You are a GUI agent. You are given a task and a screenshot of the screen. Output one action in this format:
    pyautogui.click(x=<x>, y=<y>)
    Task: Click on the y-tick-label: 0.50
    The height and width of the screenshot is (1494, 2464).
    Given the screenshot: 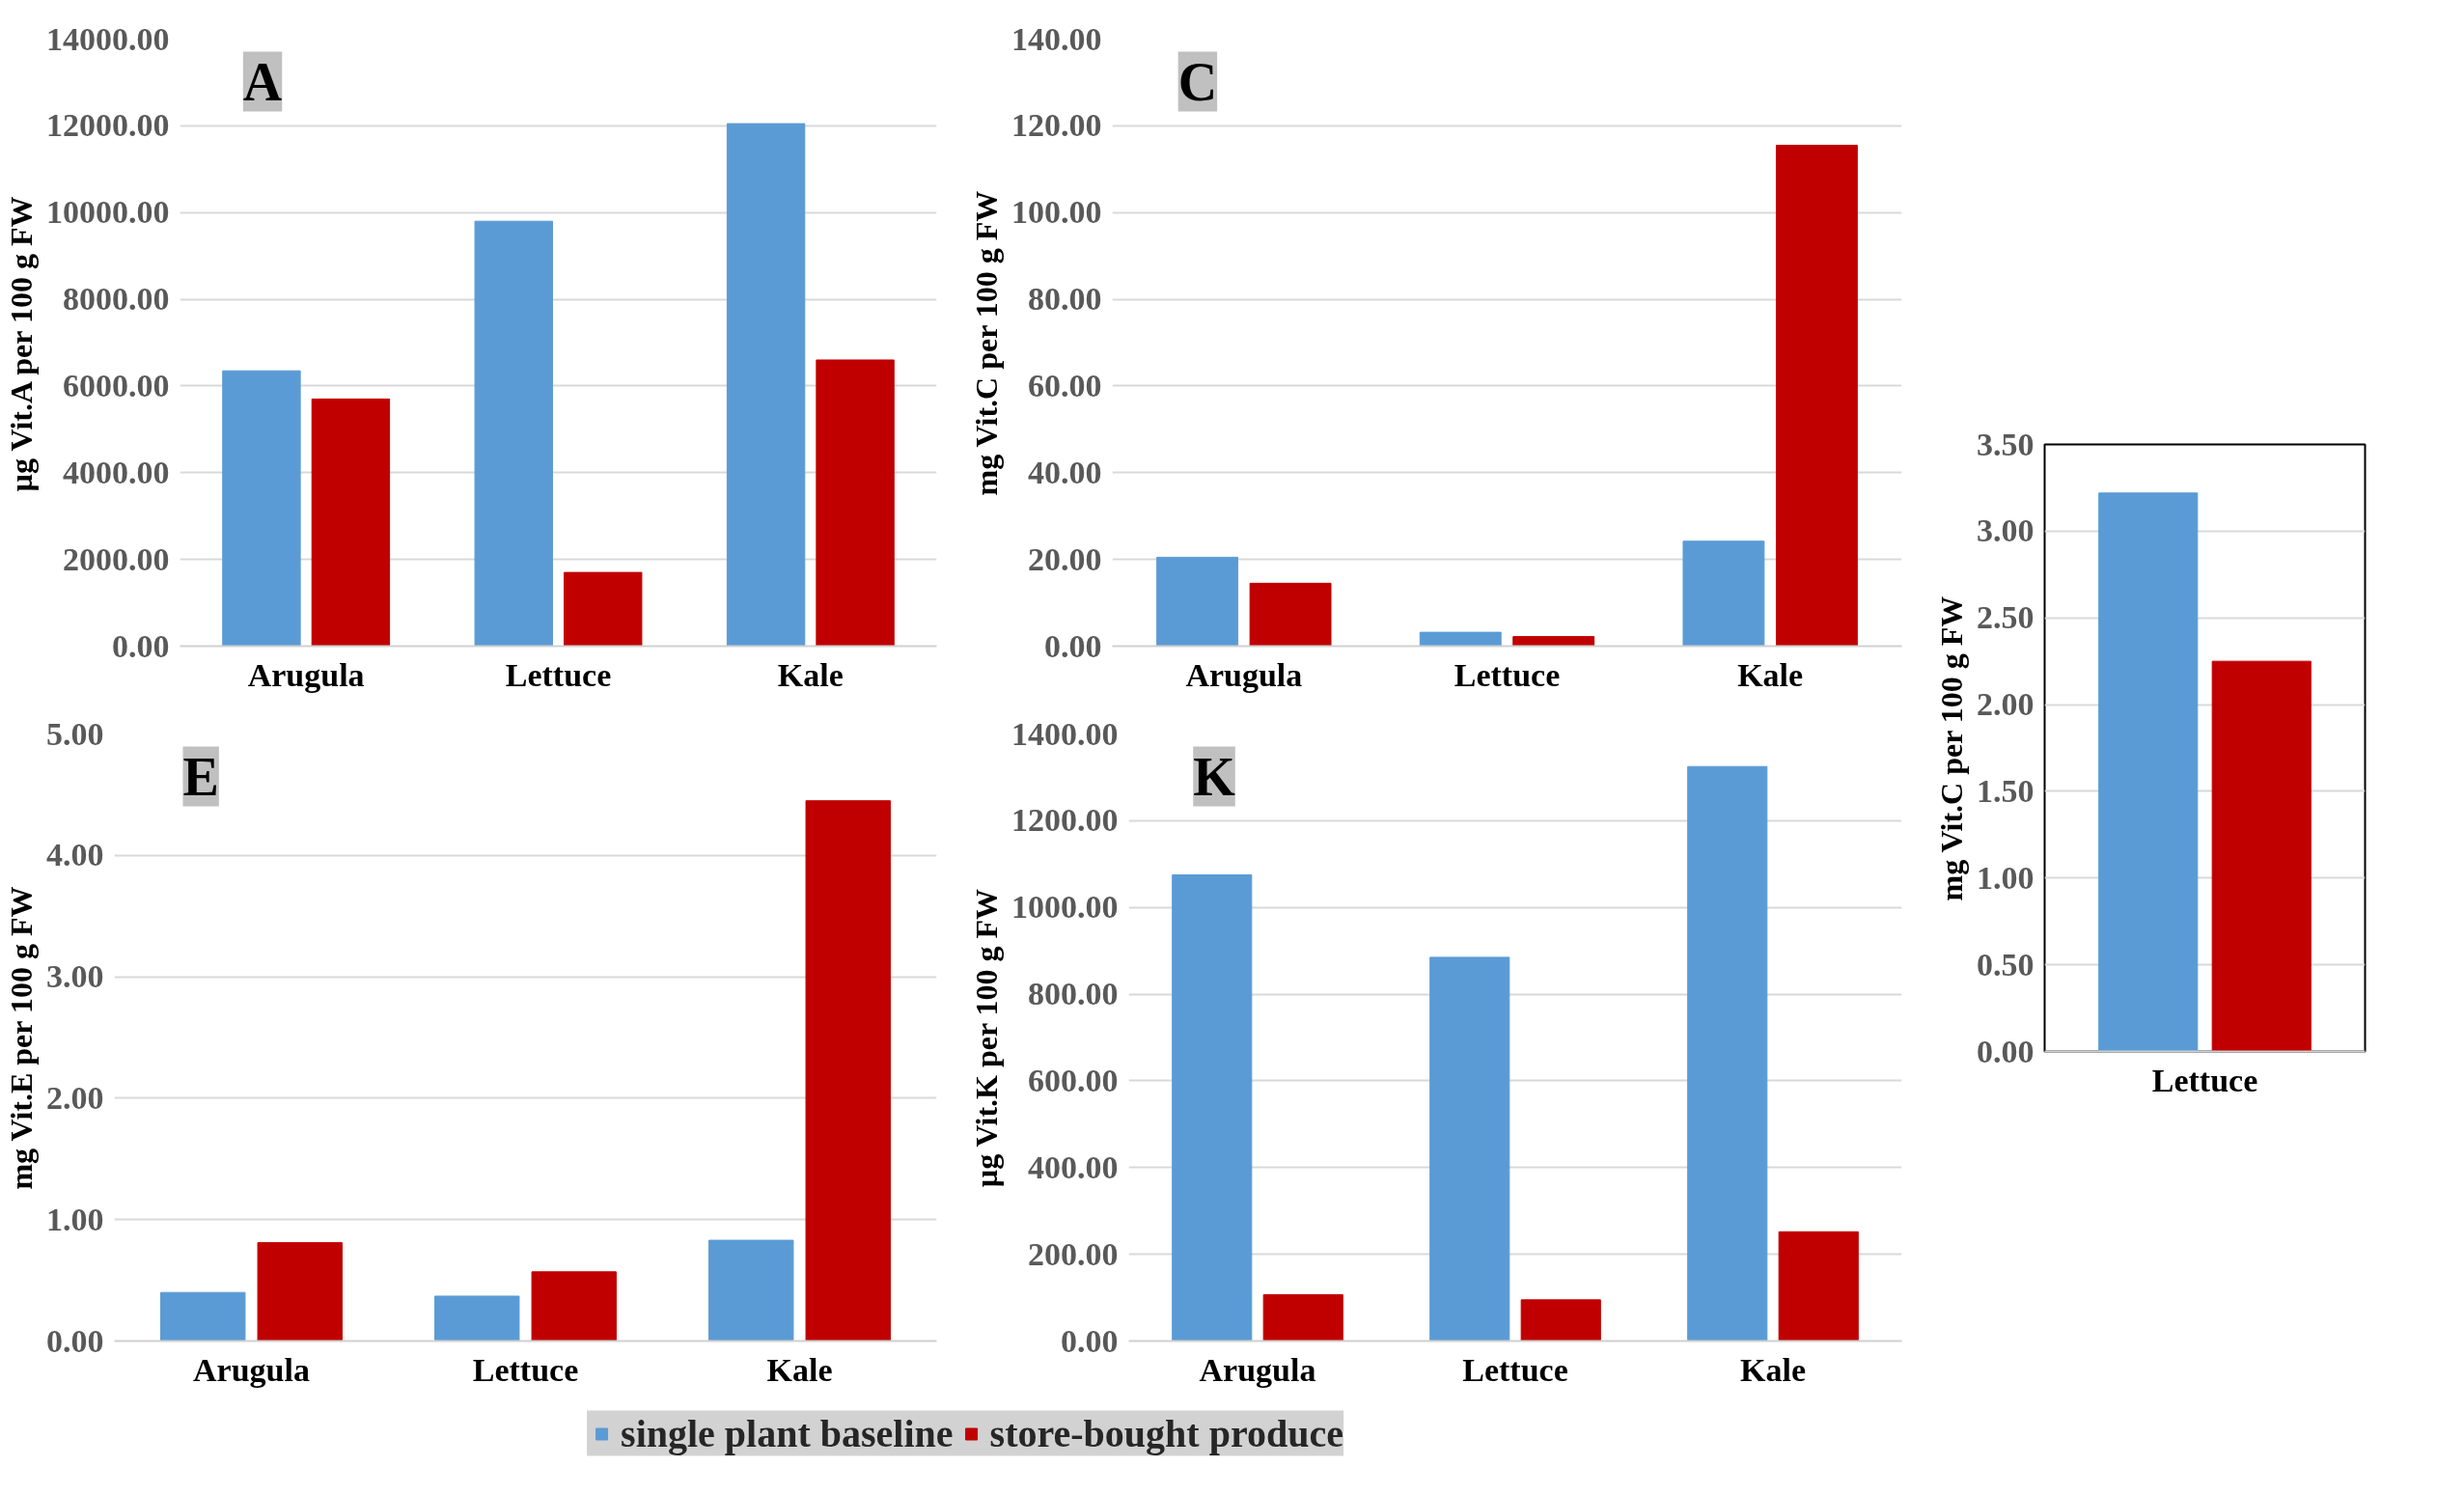 What is the action you would take?
    pyautogui.click(x=2006, y=964)
    